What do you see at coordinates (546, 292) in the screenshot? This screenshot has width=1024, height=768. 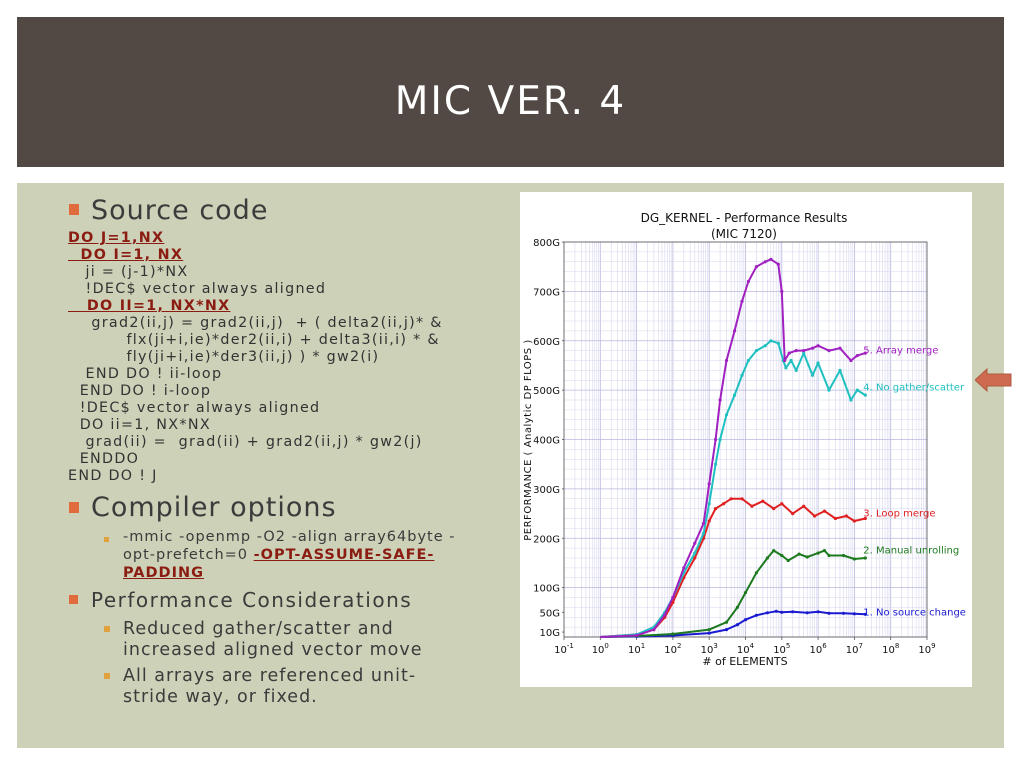 I see `y-tick-label: 700G` at bounding box center [546, 292].